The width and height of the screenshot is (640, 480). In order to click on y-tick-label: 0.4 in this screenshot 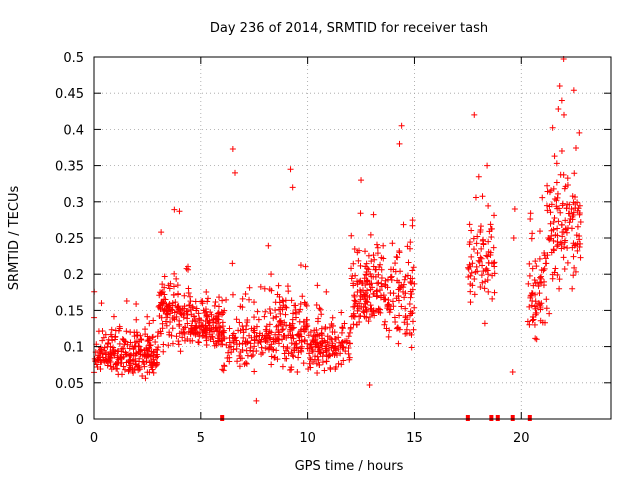, I will do `click(73, 130)`.